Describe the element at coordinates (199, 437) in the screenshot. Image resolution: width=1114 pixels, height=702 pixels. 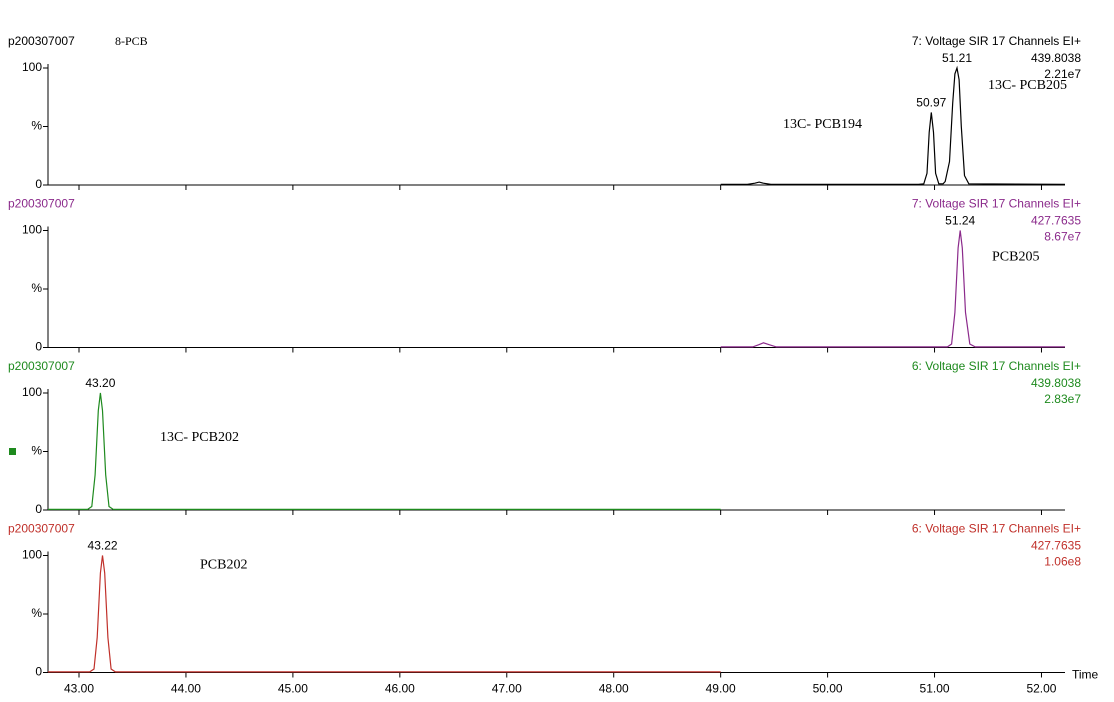
I see `annotation: 13C- PCB202` at that location.